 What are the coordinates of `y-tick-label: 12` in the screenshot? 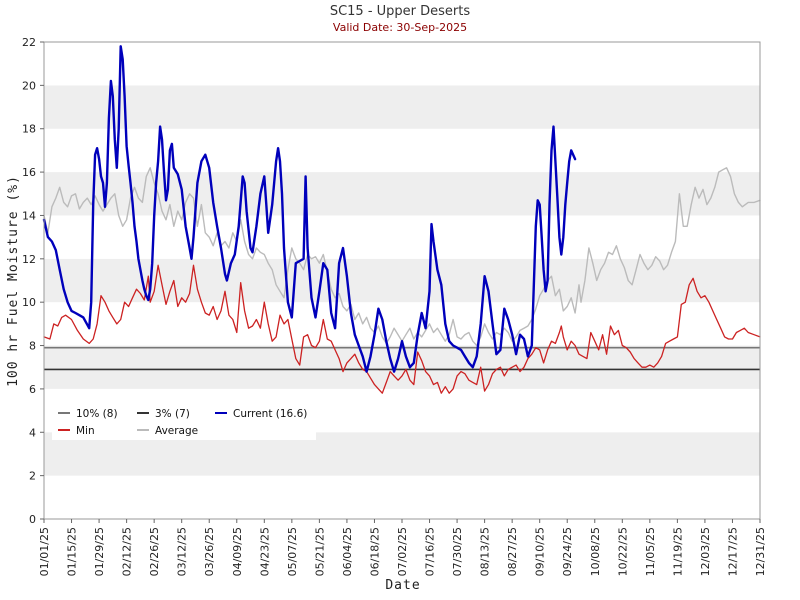 It's located at (29, 259).